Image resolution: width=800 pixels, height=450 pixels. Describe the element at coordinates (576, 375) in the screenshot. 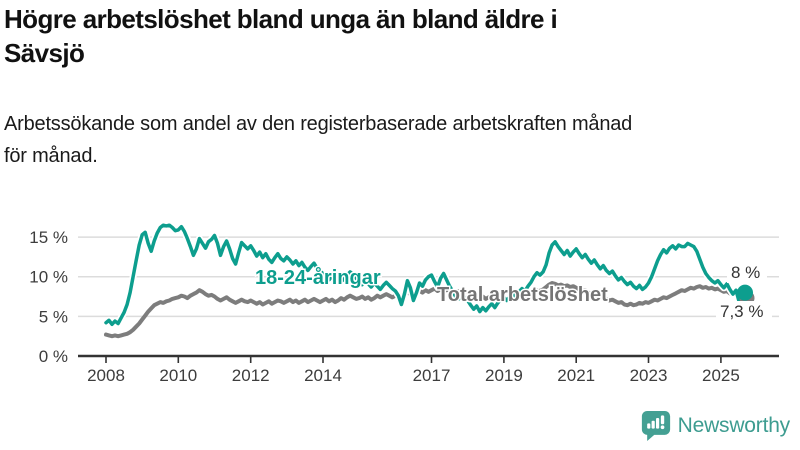

I see `svg-text: 2021` at that location.